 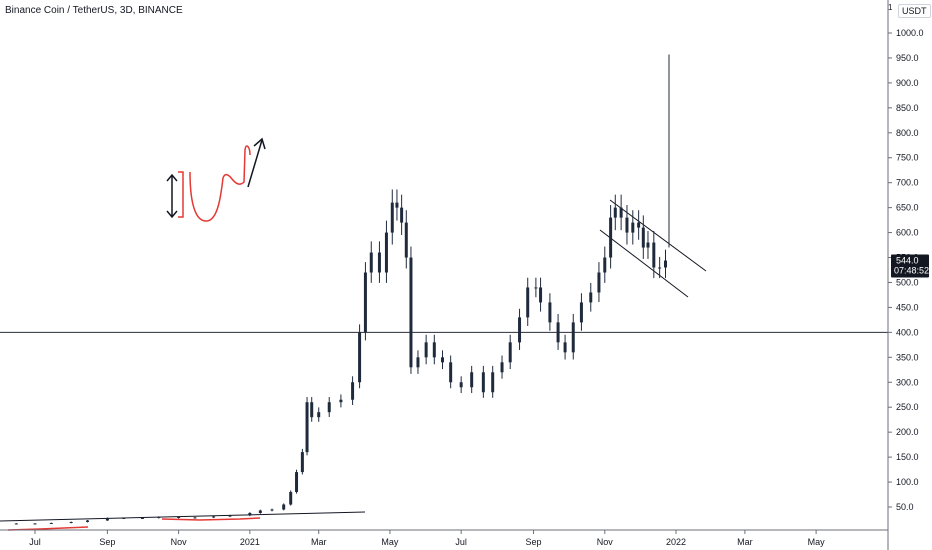 I want to click on bar-countdown: 07:48:52, so click(x=911, y=271).